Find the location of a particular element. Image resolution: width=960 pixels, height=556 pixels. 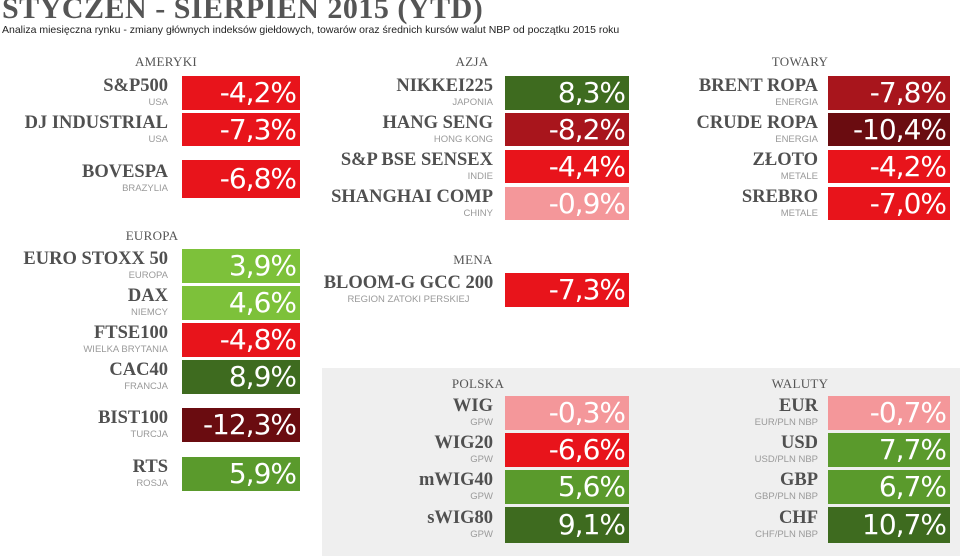

index-sub-usd: USD/PLN NBP is located at coordinates (786, 459).